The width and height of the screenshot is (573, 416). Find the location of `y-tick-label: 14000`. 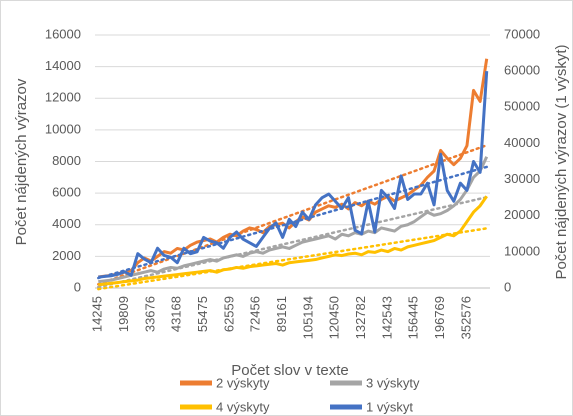

y-tick-label: 14000 is located at coordinates (63, 65).